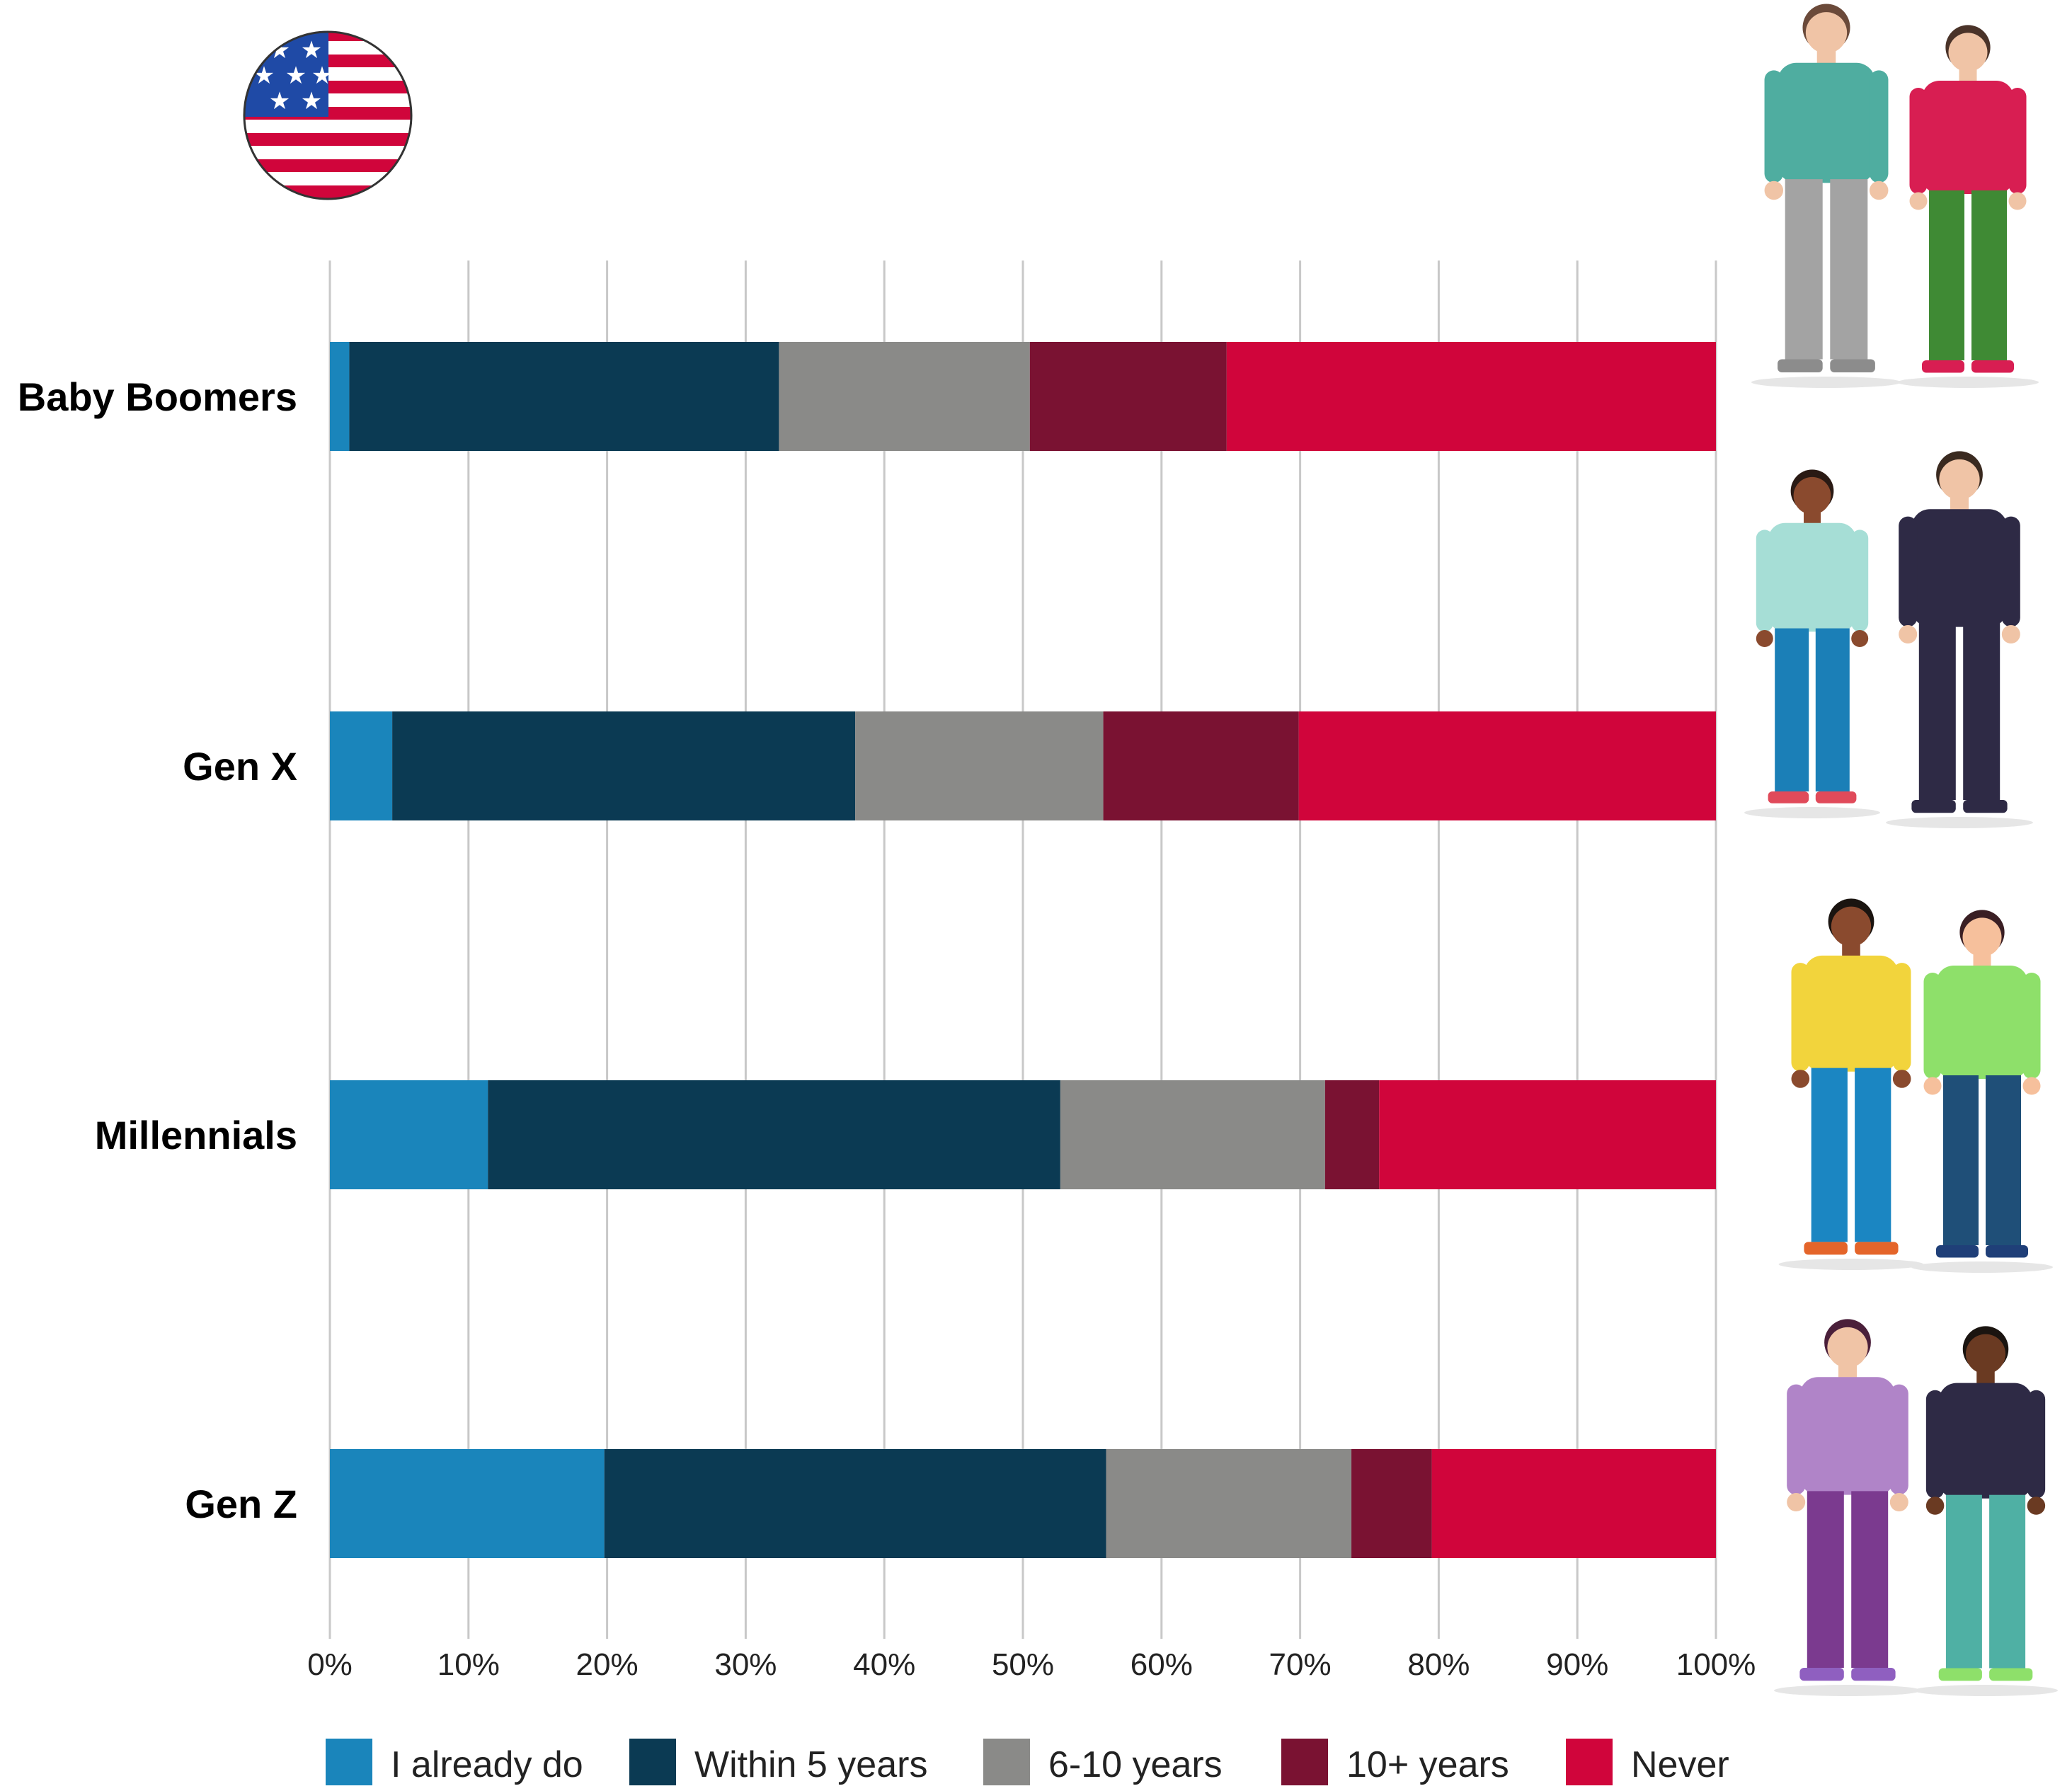  Describe the element at coordinates (1577, 1664) in the screenshot. I see `x-tick-label: 90%` at that location.